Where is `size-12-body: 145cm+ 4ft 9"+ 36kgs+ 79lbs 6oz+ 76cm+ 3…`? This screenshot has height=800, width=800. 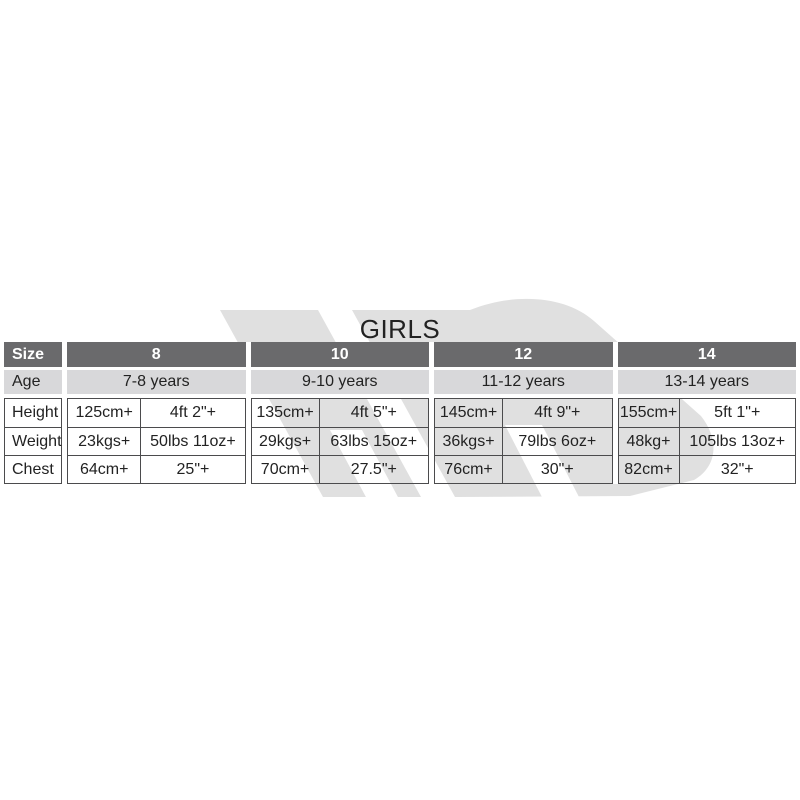 size-12-body: 145cm+ 4ft 9"+ 36kgs+ 79lbs 6oz+ 76cm+ 3… is located at coordinates (523, 441).